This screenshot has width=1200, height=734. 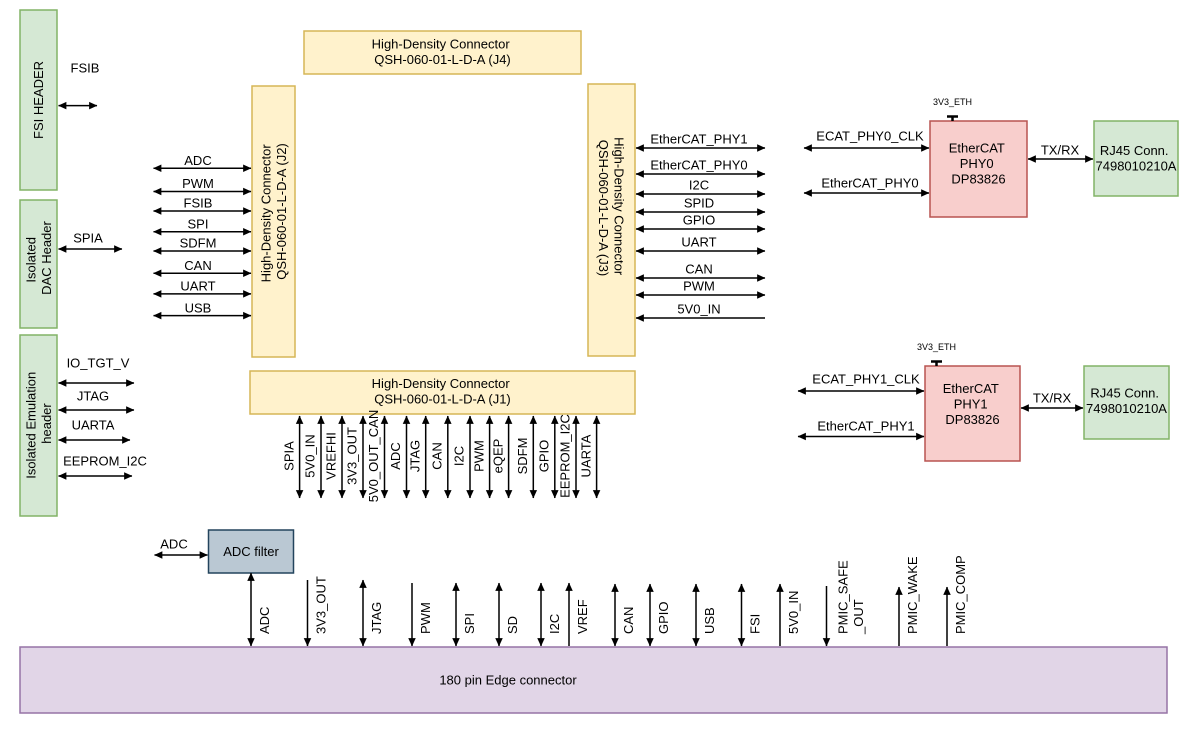 I want to click on svg-text: Isolated Emulation header, so click(x=38, y=423).